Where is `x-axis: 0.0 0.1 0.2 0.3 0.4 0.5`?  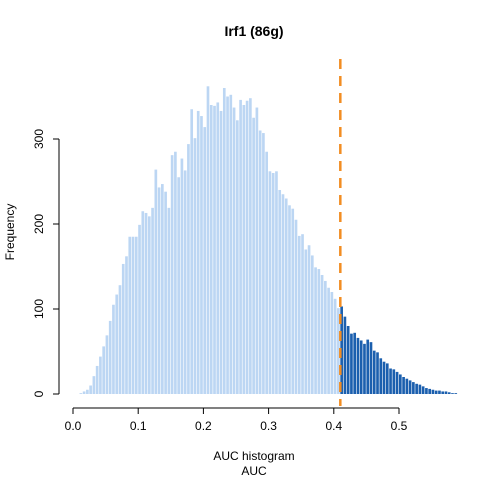 x-axis: 0.0 0.1 0.2 0.3 0.4 0.5 is located at coordinates (236, 420).